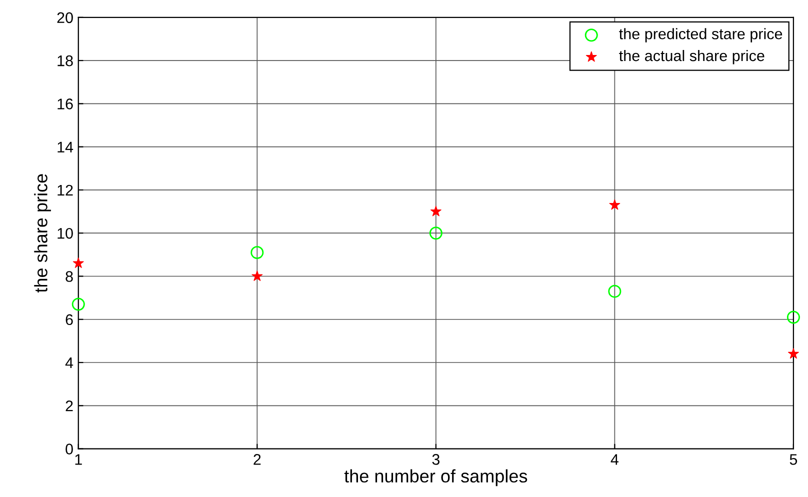 The image size is (808, 497). What do you see at coordinates (69, 406) in the screenshot?
I see `y-tick-label: 2` at bounding box center [69, 406].